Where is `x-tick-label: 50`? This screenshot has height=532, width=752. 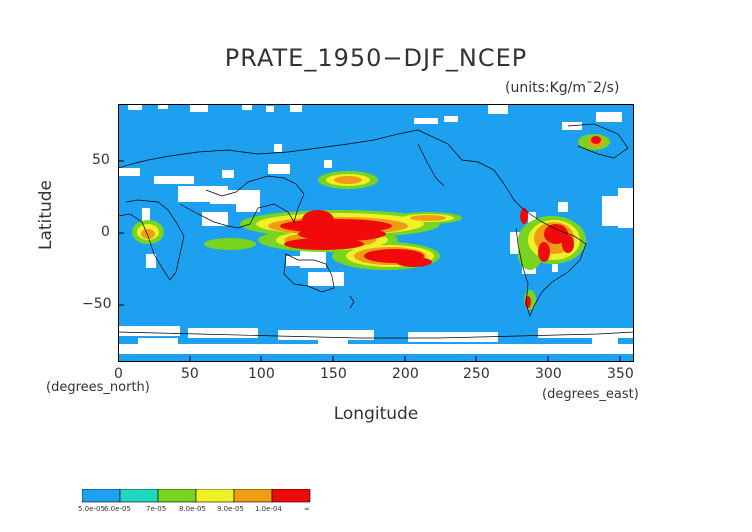
x-tick-label: 50 is located at coordinates (190, 374).